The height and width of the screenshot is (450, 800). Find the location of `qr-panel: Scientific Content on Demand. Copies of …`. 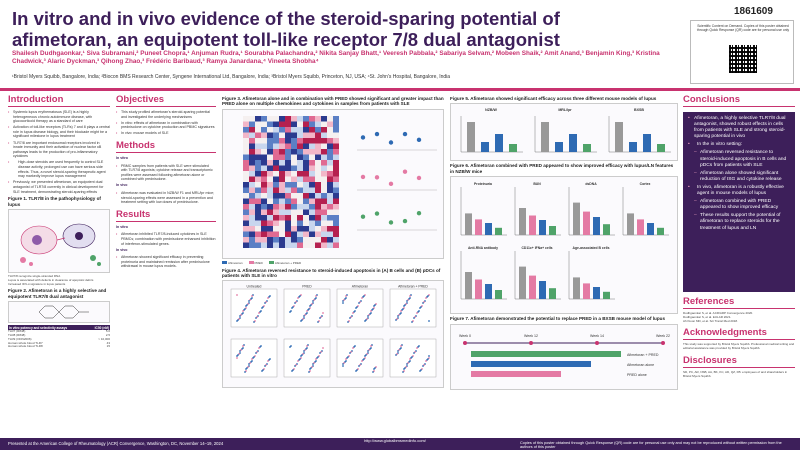

qr-panel: Scientific Content on Demand. Copies of … is located at coordinates (742, 52).